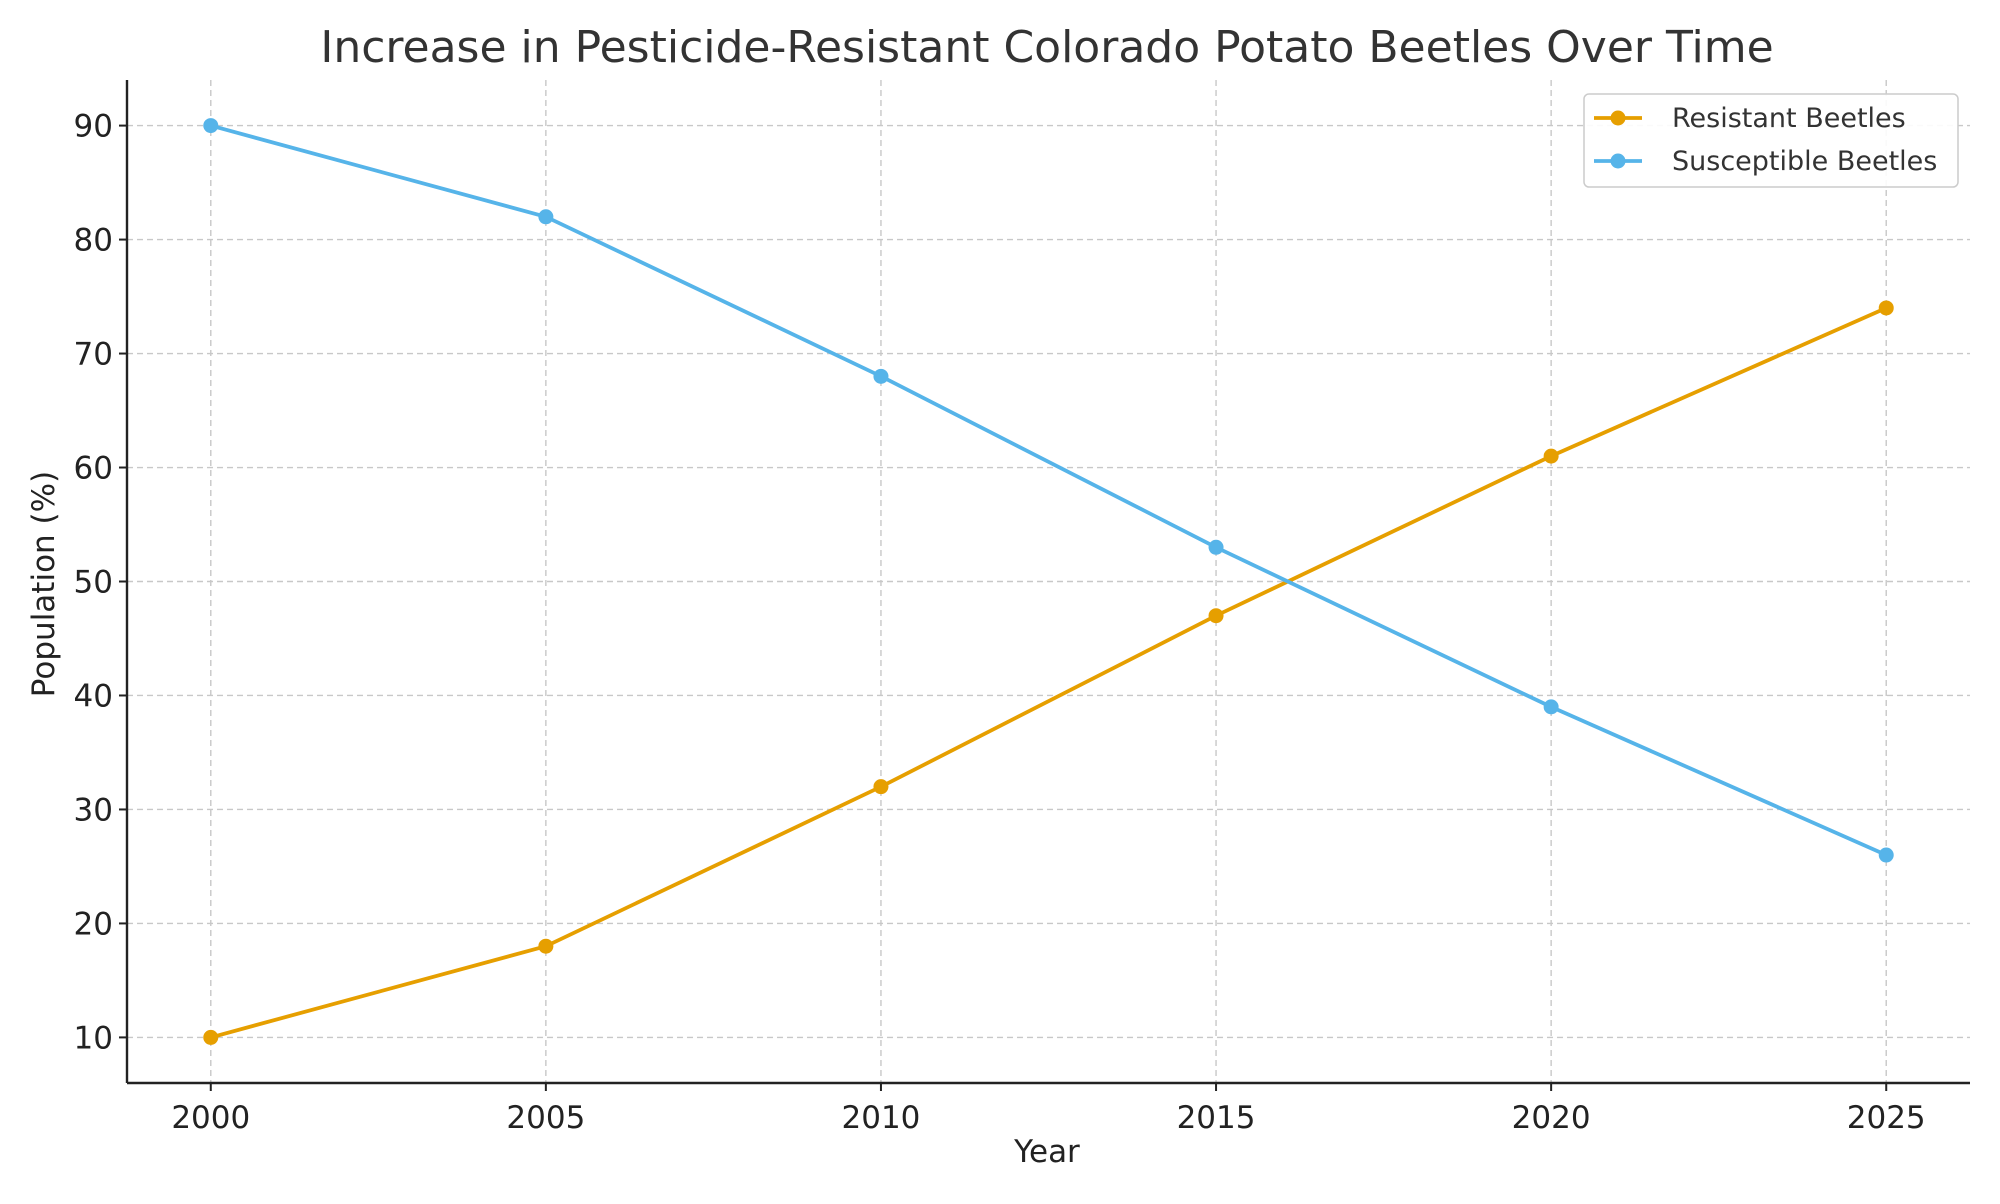 The image size is (2000, 1204). I want to click on legend-box, so click(1771, 140).